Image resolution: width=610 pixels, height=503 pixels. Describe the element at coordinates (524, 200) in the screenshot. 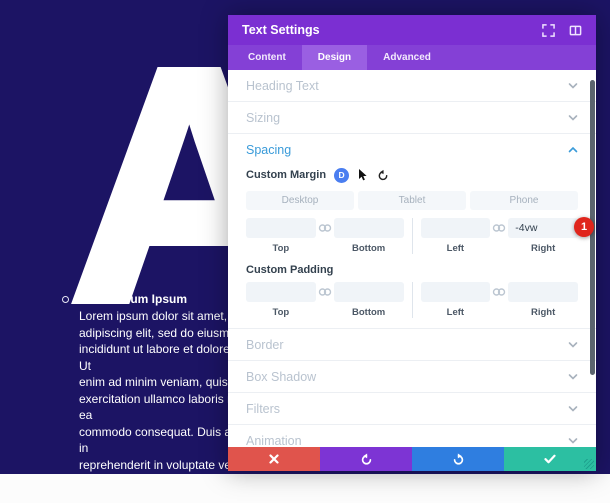

I see `device-tab-phone: Phone` at that location.